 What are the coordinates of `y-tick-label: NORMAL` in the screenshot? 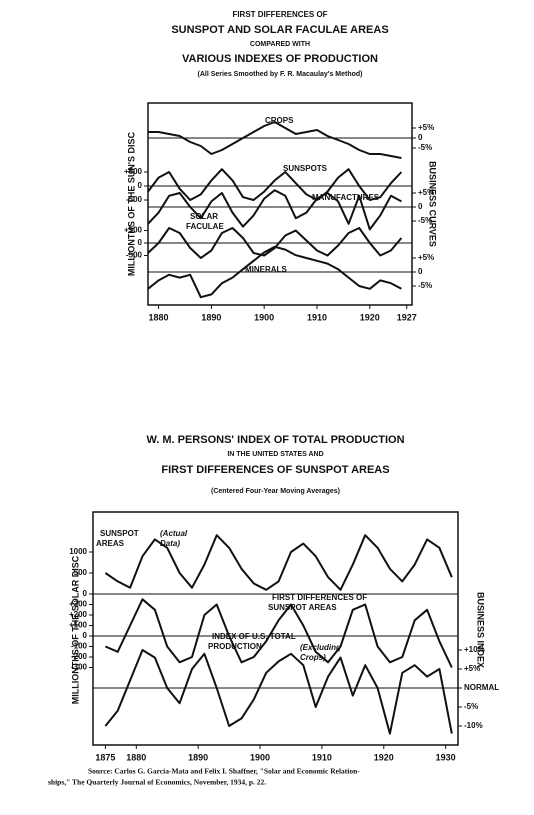 It's located at (481, 687).